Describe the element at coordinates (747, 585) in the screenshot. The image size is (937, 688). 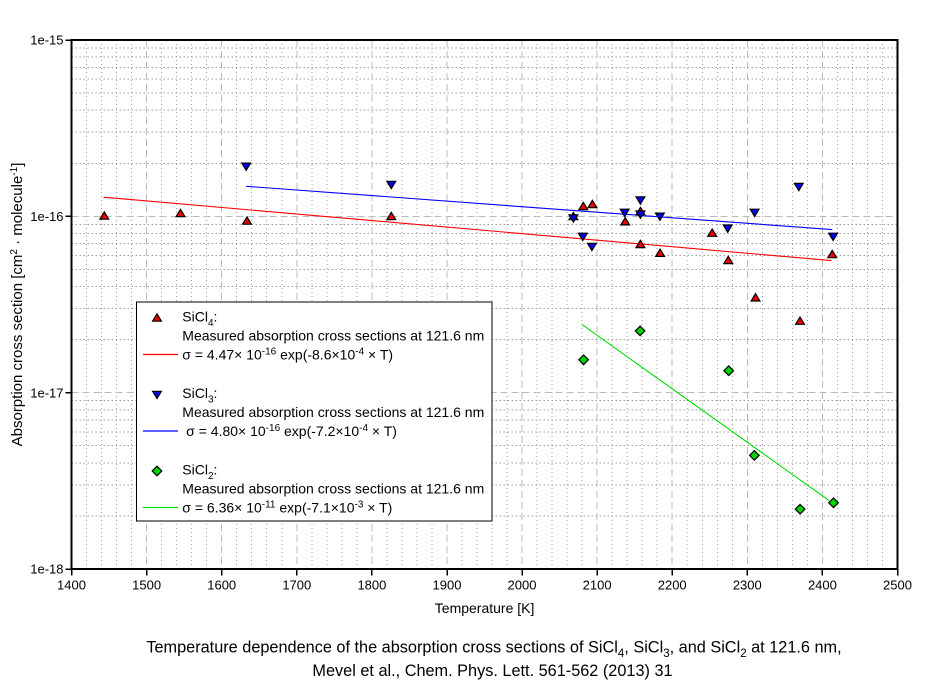
I see `svg-text: 2300` at that location.